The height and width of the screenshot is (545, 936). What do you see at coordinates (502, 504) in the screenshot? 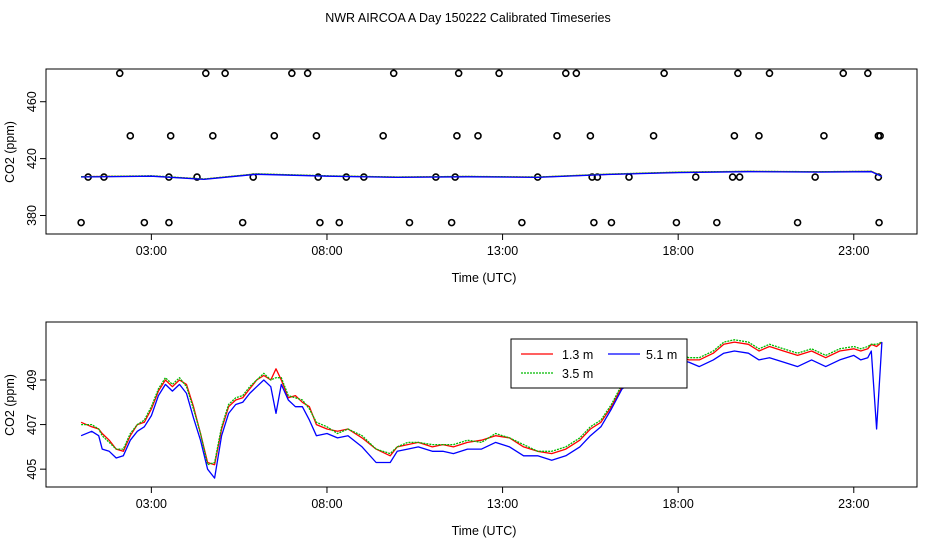
I see `x-tick-label-bottom-2: 13:00` at bounding box center [502, 504].